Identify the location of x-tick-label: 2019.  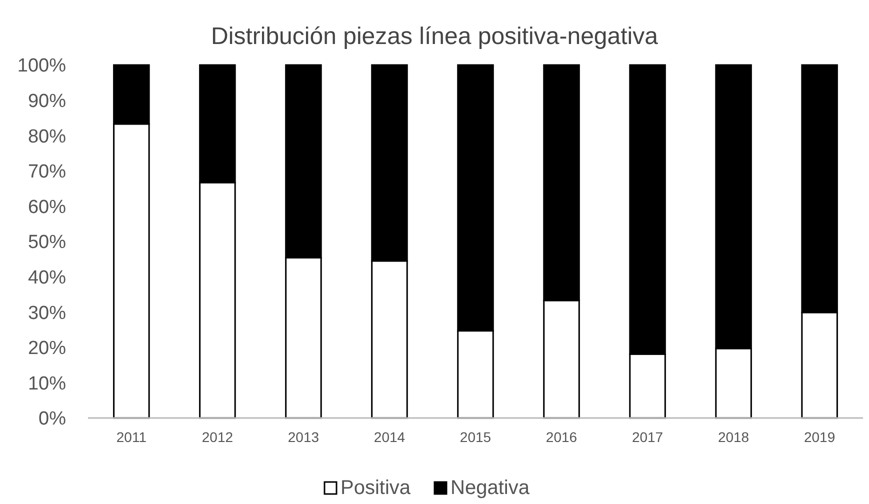
(820, 437).